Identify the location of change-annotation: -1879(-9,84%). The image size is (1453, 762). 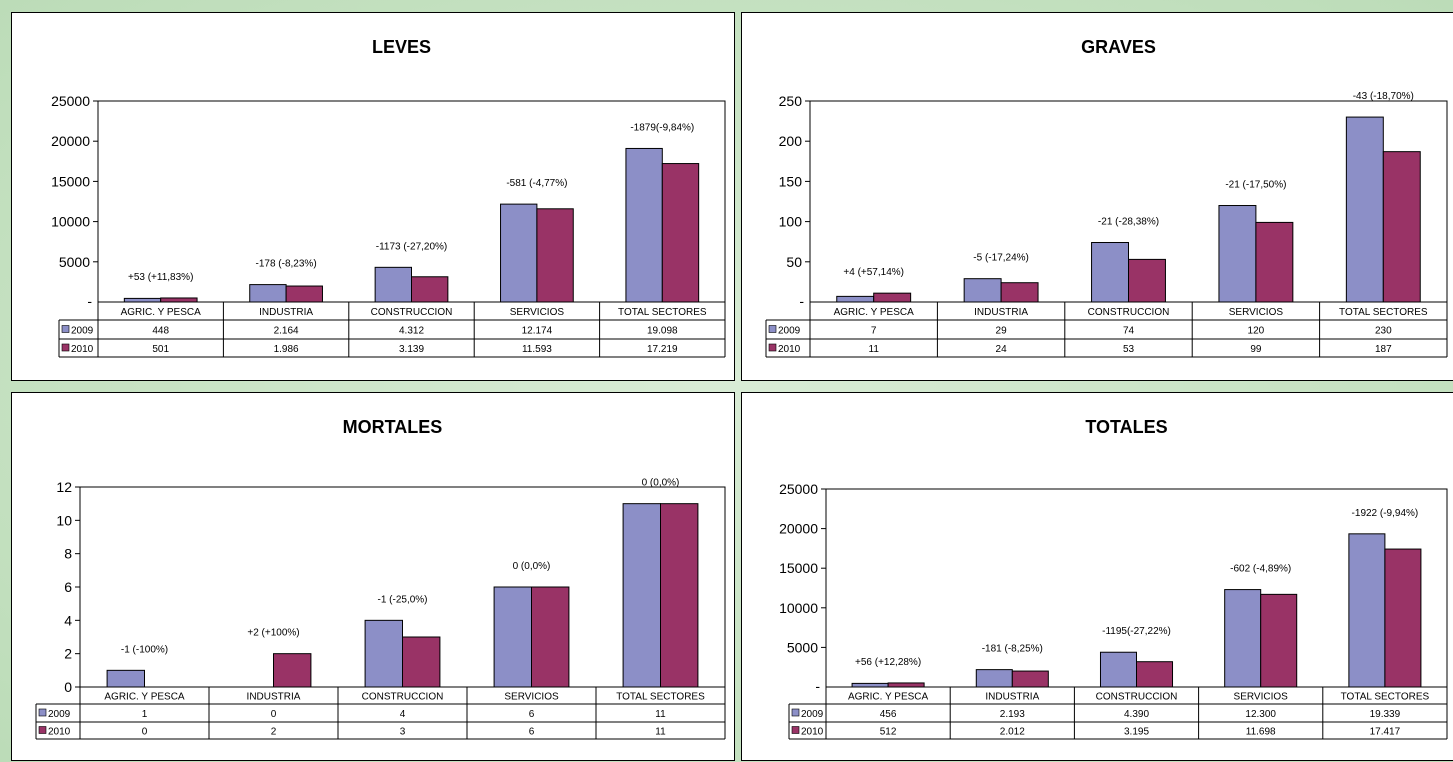
(662, 127).